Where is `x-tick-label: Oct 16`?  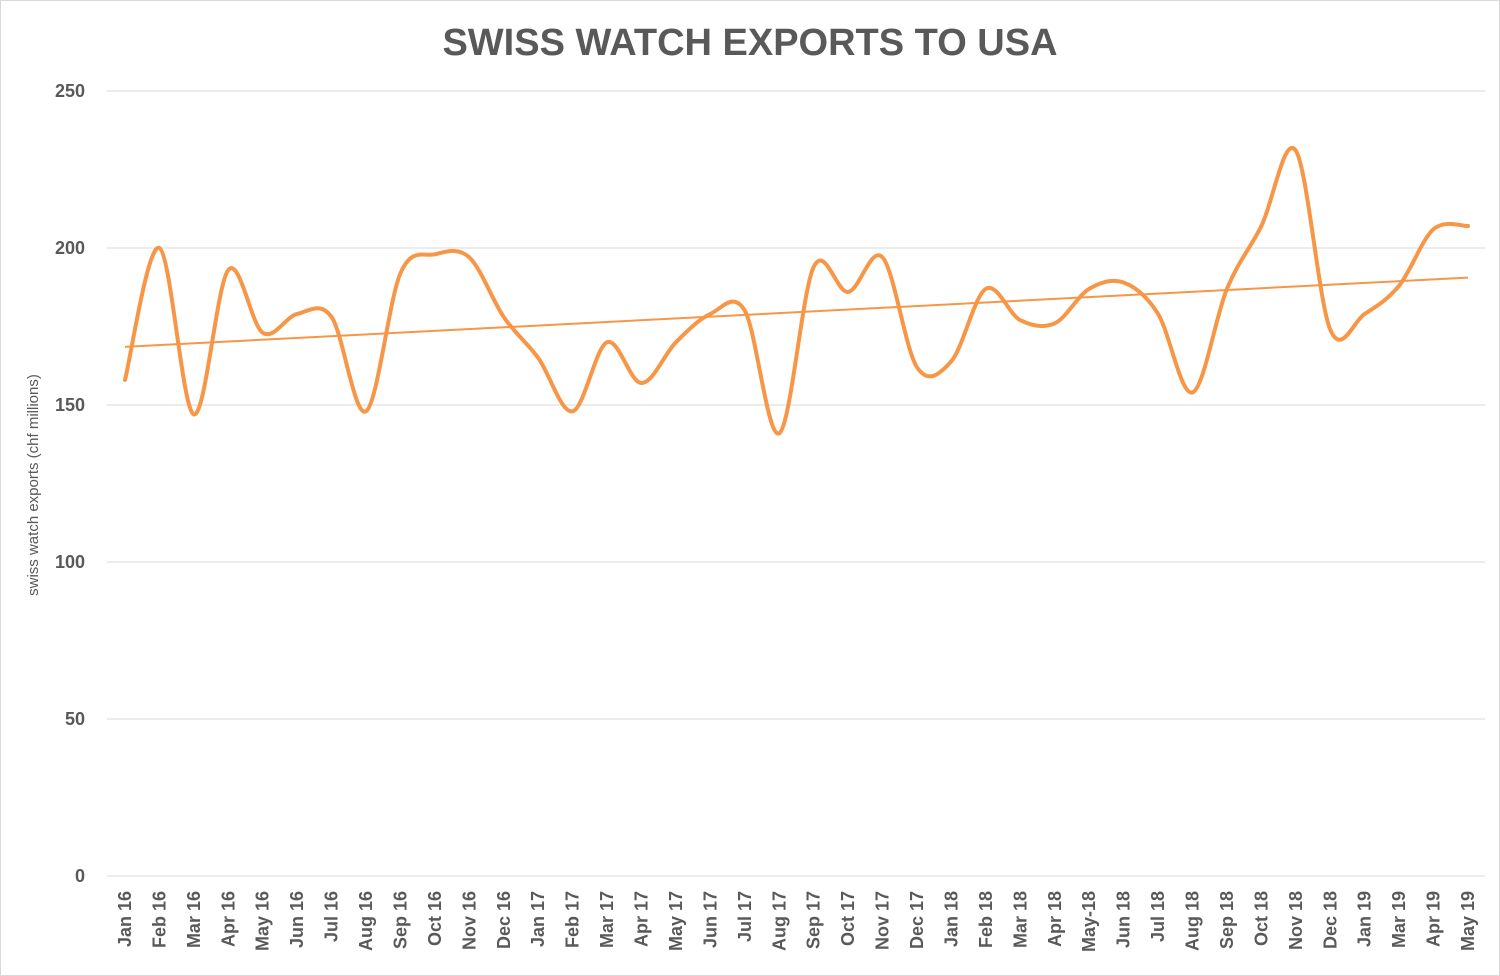 x-tick-label: Oct 16 is located at coordinates (435, 918).